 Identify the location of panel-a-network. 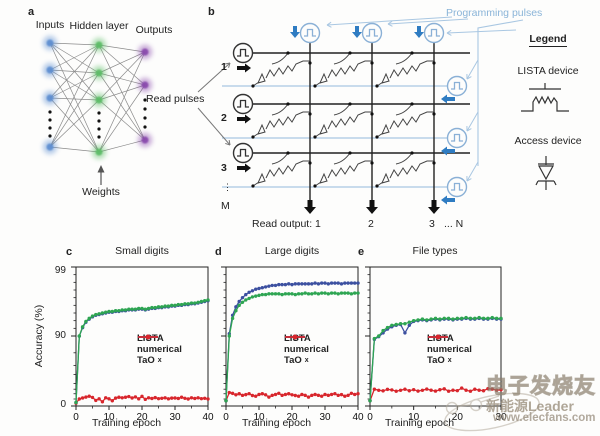
(97, 110).